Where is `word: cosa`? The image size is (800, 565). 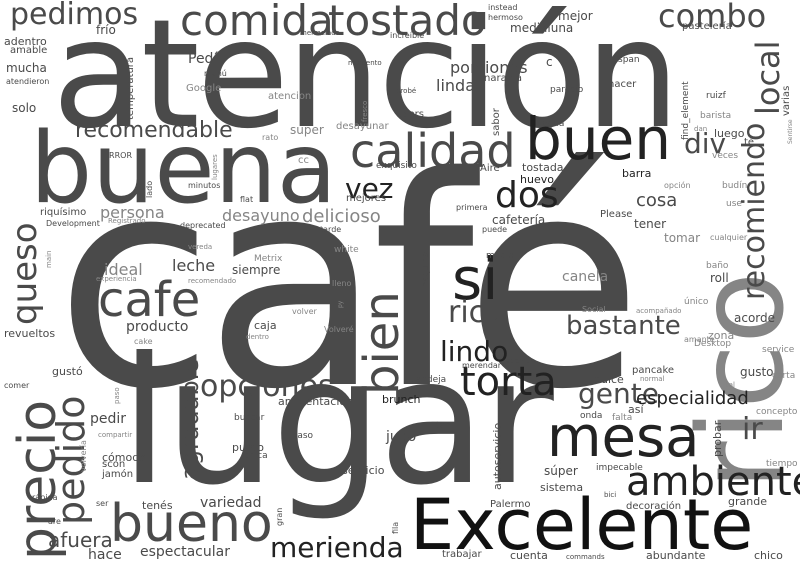
word: cosa is located at coordinates (657, 200).